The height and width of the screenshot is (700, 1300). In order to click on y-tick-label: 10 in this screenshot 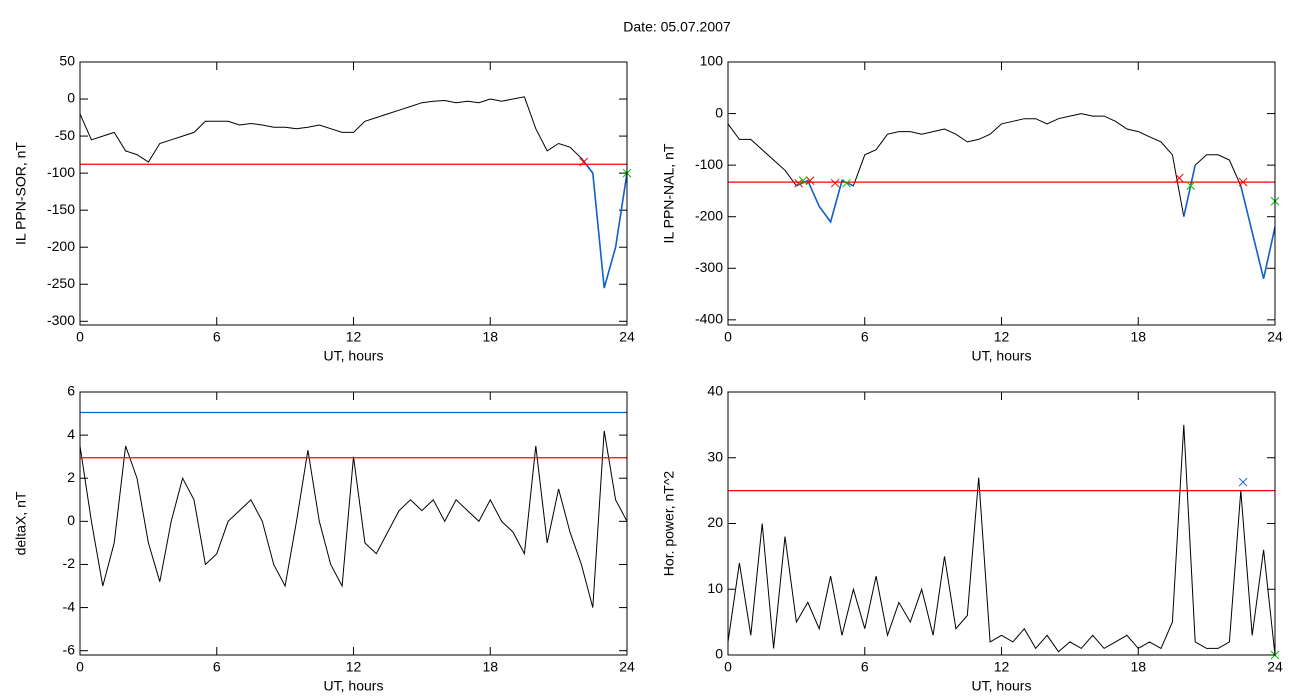, I will do `click(715, 588)`.